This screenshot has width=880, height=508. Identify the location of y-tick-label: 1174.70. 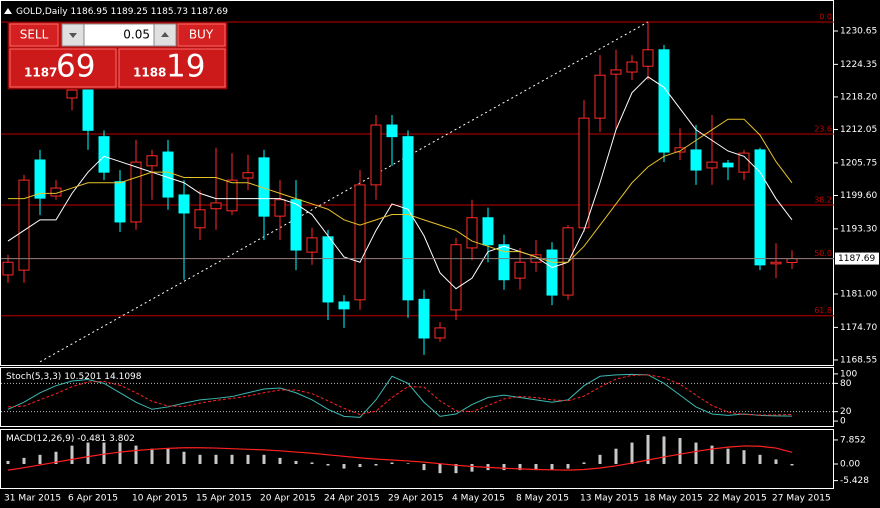
(858, 328).